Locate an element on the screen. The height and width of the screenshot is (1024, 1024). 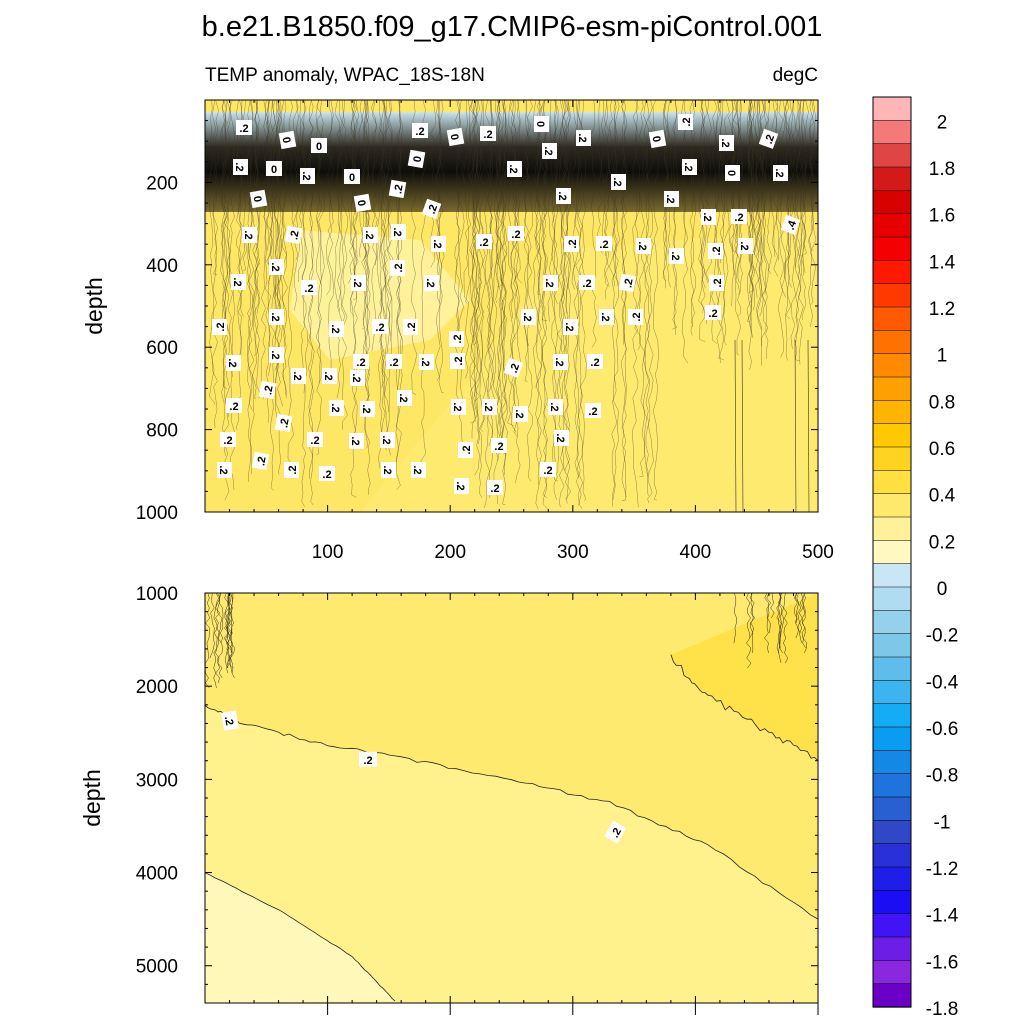
colorbar-label: 2 is located at coordinates (942, 122).